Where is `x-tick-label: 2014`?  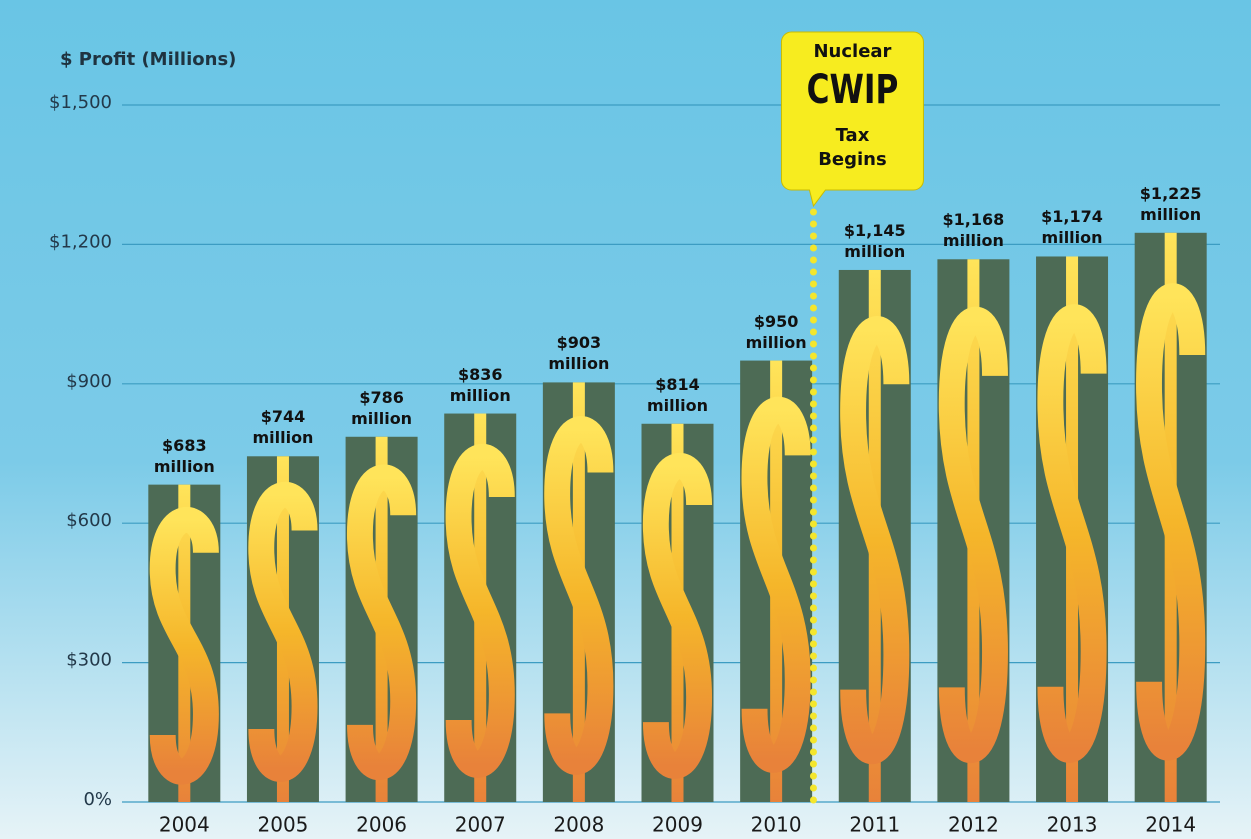
x-tick-label: 2014 is located at coordinates (1170, 825).